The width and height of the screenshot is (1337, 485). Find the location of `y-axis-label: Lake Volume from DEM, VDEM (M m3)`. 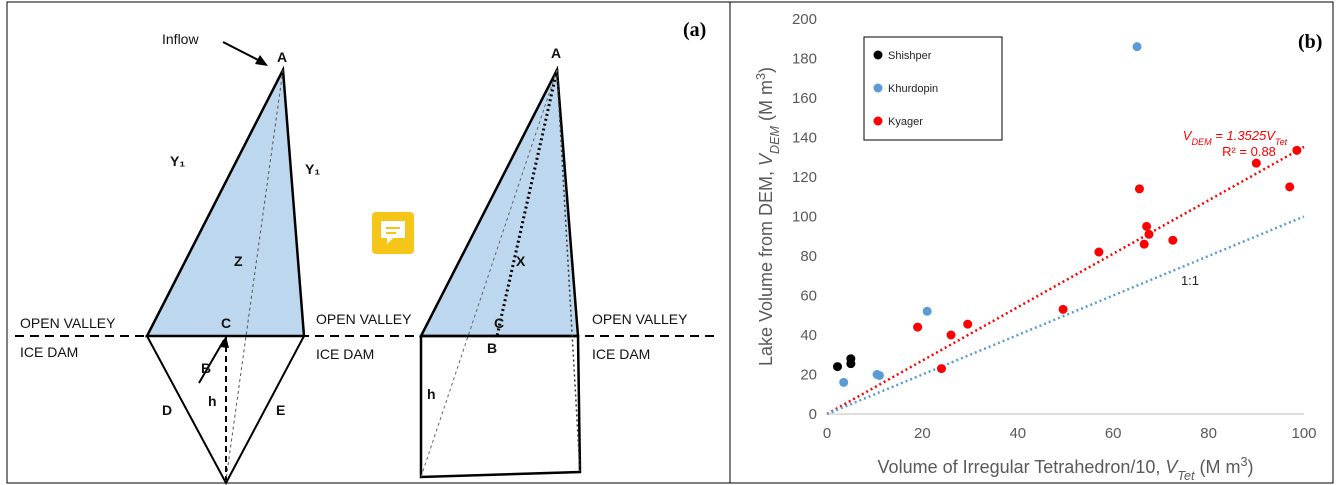

y-axis-label: Lake Volume from DEM, VDEM (M m3) is located at coordinates (768, 216).